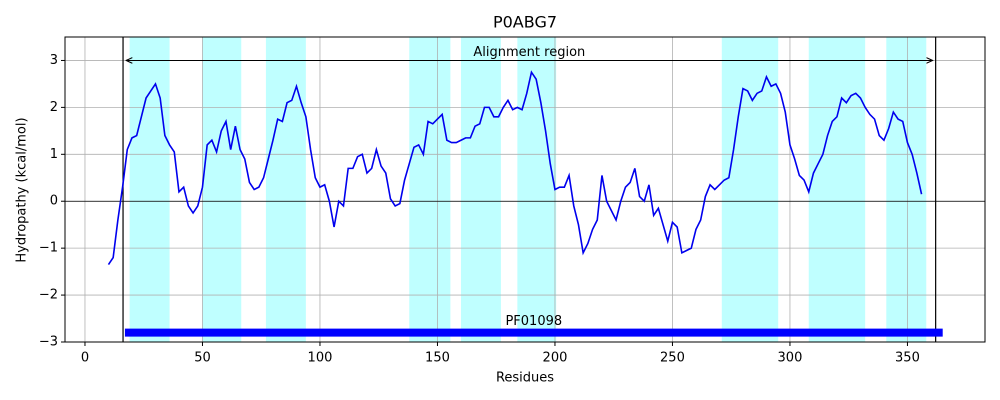 This screenshot has height=400, width=1000. What do you see at coordinates (320, 358) in the screenshot?
I see `x-tick-label: 100` at bounding box center [320, 358].